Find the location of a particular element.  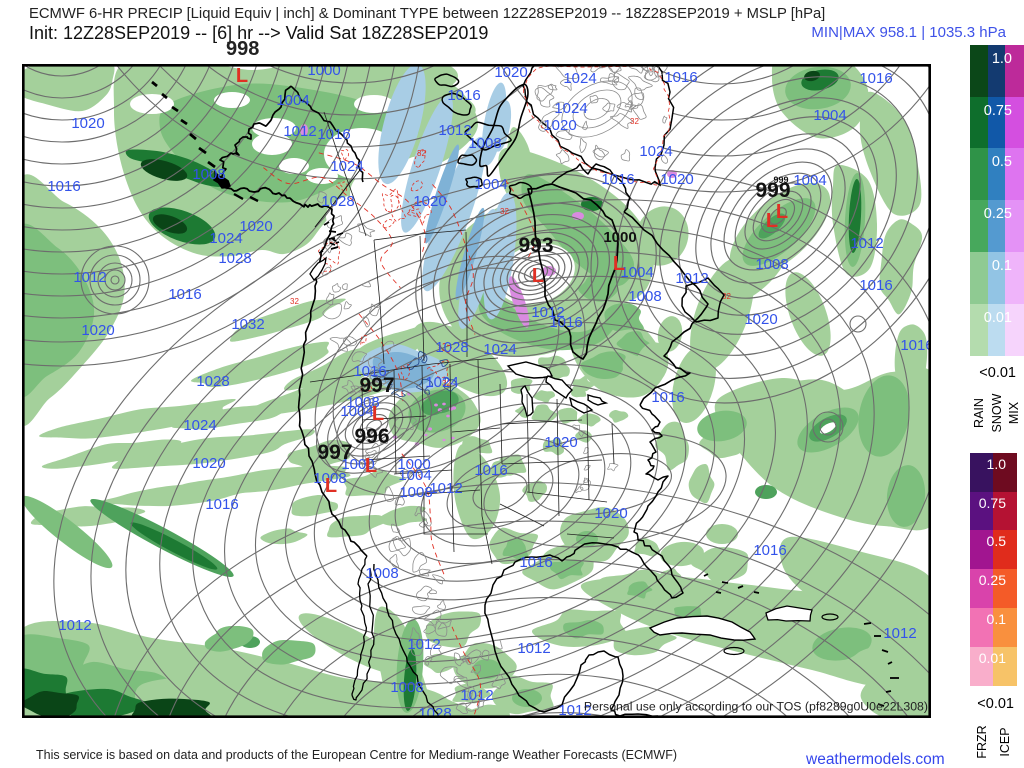

svg-text: 996 is located at coordinates (371, 436).